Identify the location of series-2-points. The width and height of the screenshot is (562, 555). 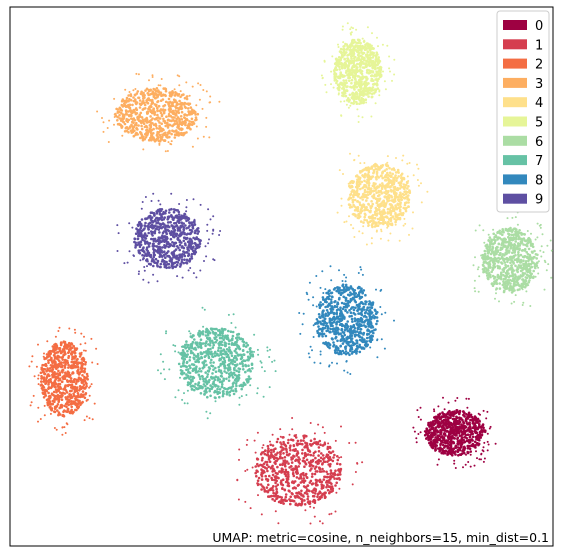
(63, 381).